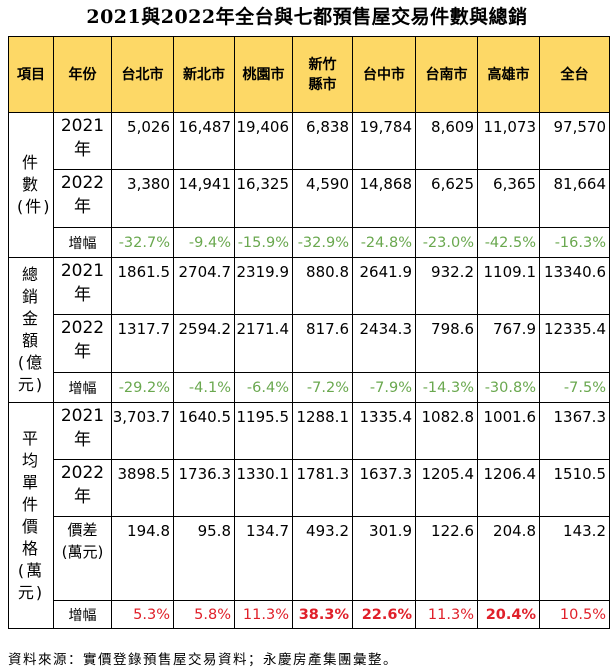 This screenshot has width=614, height=672. I want to click on value-cell: 1206.4, so click(508, 488).